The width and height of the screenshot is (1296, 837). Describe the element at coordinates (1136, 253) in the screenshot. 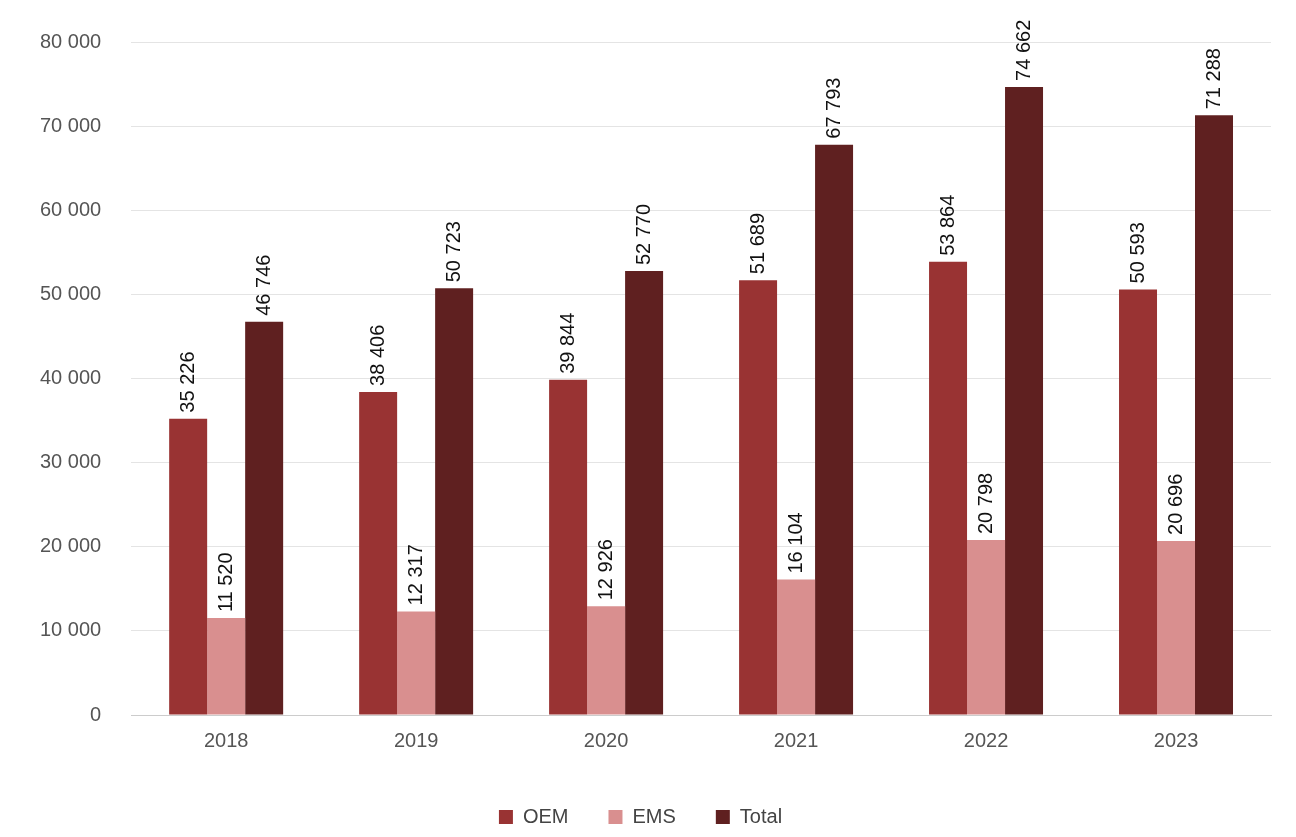

I see `data-label: 50 593` at that location.